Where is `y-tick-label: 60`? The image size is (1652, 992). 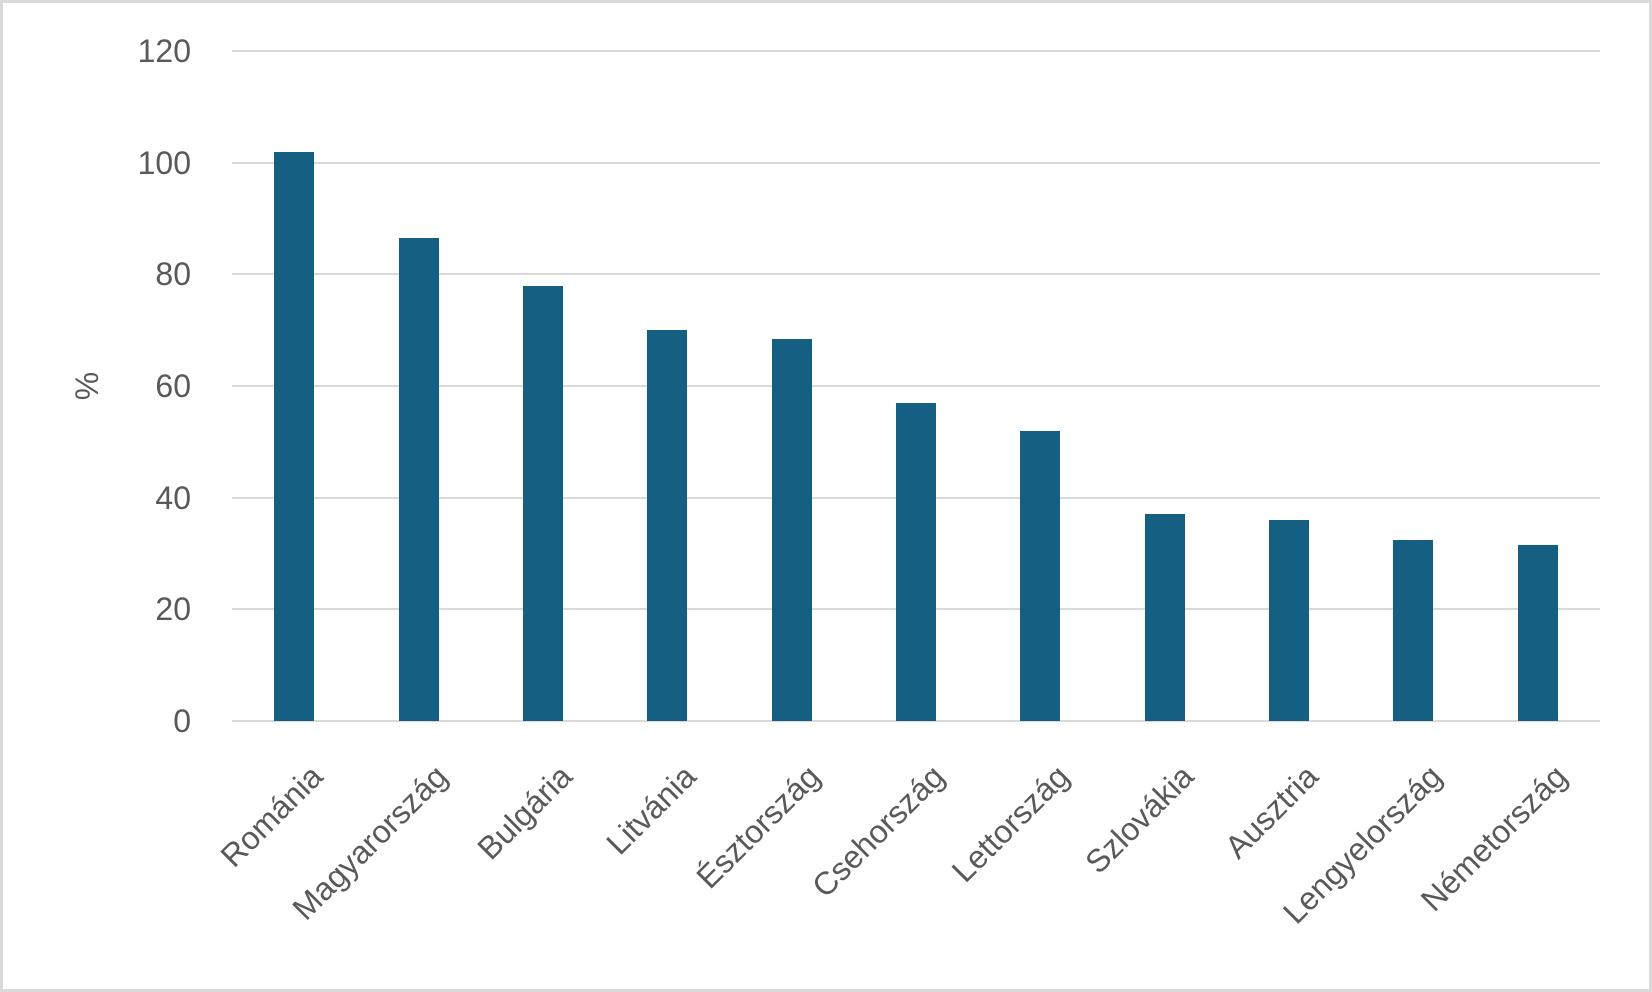
y-tick-label: 60 is located at coordinates (173, 386).